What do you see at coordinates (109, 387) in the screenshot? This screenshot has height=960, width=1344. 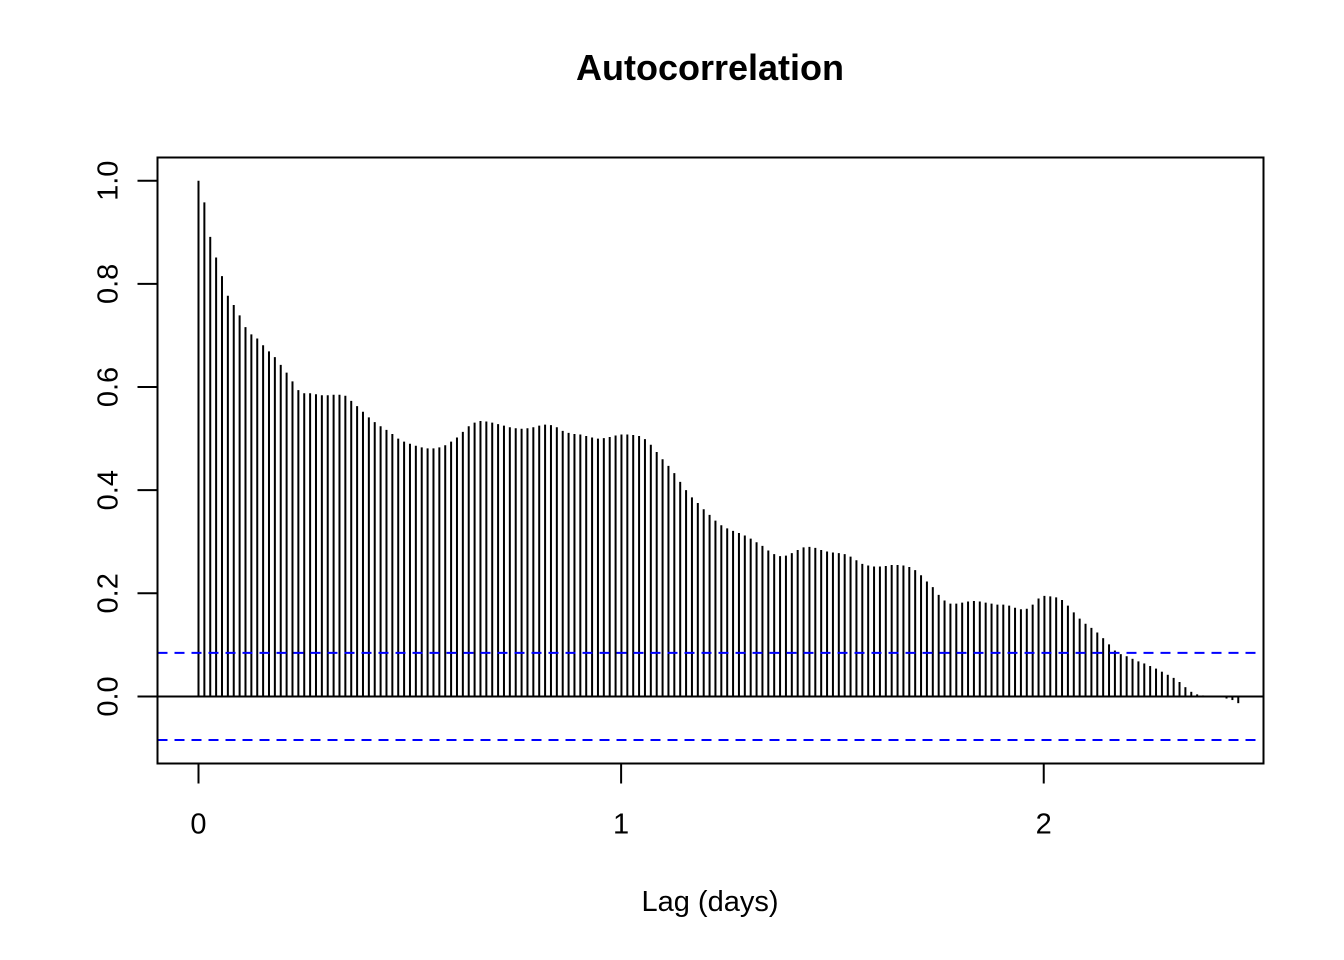 I see `y-tick-label: 0.6` at bounding box center [109, 387].